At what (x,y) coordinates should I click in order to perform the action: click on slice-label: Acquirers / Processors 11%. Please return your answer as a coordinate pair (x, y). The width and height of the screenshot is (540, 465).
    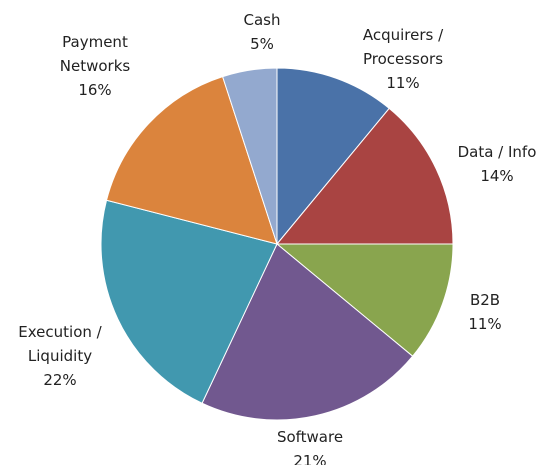
    Looking at the image, I should click on (403, 59).